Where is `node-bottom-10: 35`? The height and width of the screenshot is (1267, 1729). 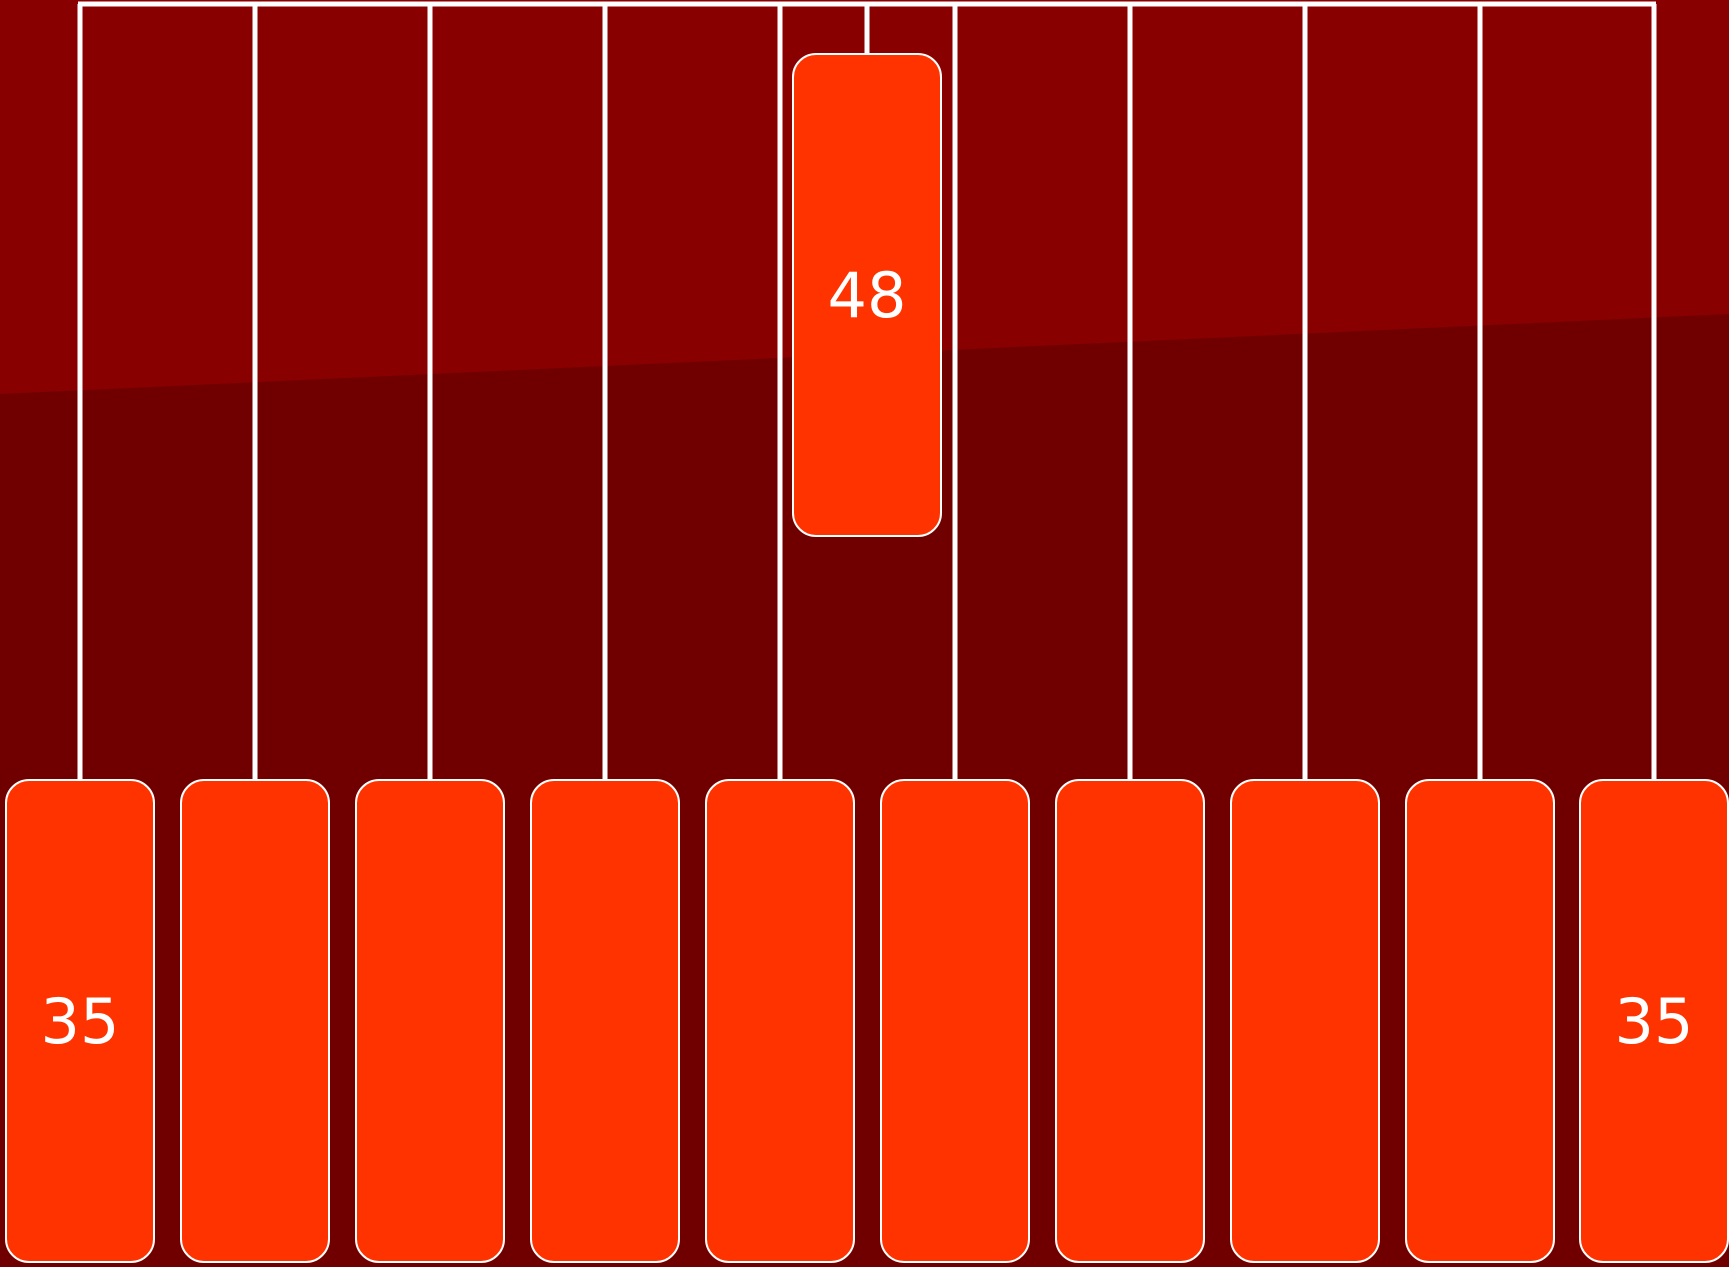
node-bottom-10: 35 is located at coordinates (1654, 1021).